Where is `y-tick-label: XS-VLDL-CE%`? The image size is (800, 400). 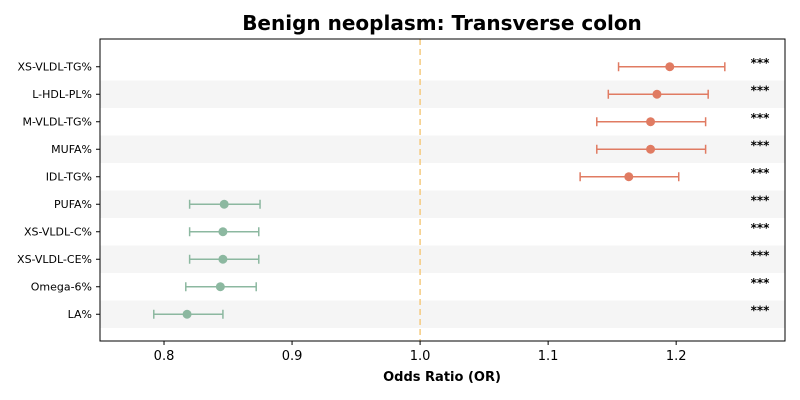
y-tick-label: XS-VLDL-CE% is located at coordinates (54, 259).